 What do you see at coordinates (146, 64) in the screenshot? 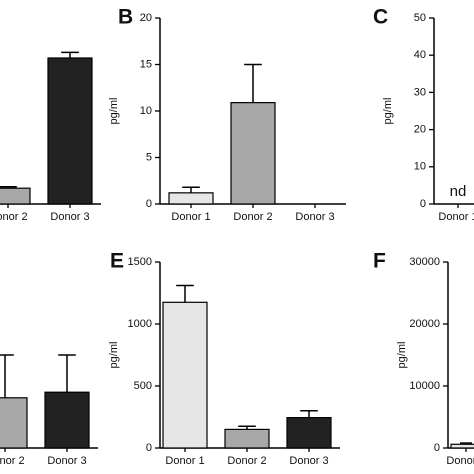
I see `y-tick-label: 15` at bounding box center [146, 64].